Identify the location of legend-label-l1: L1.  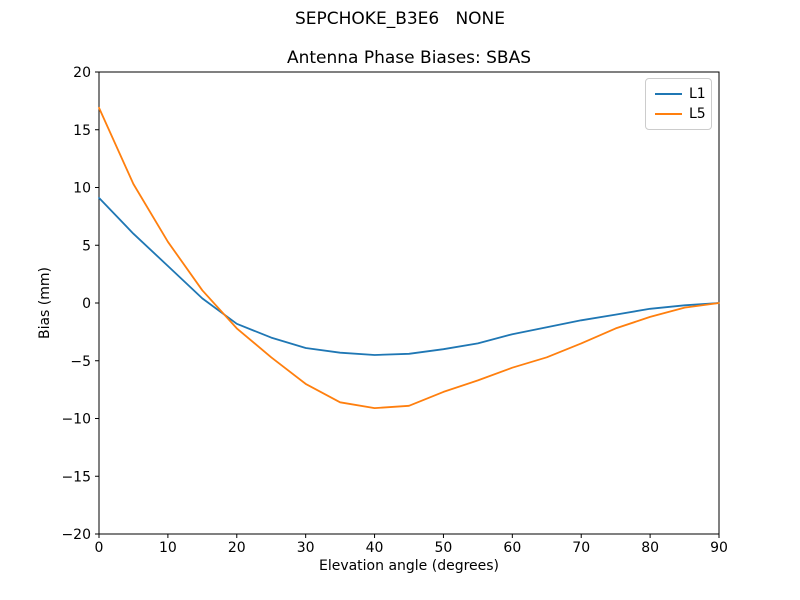
(697, 94).